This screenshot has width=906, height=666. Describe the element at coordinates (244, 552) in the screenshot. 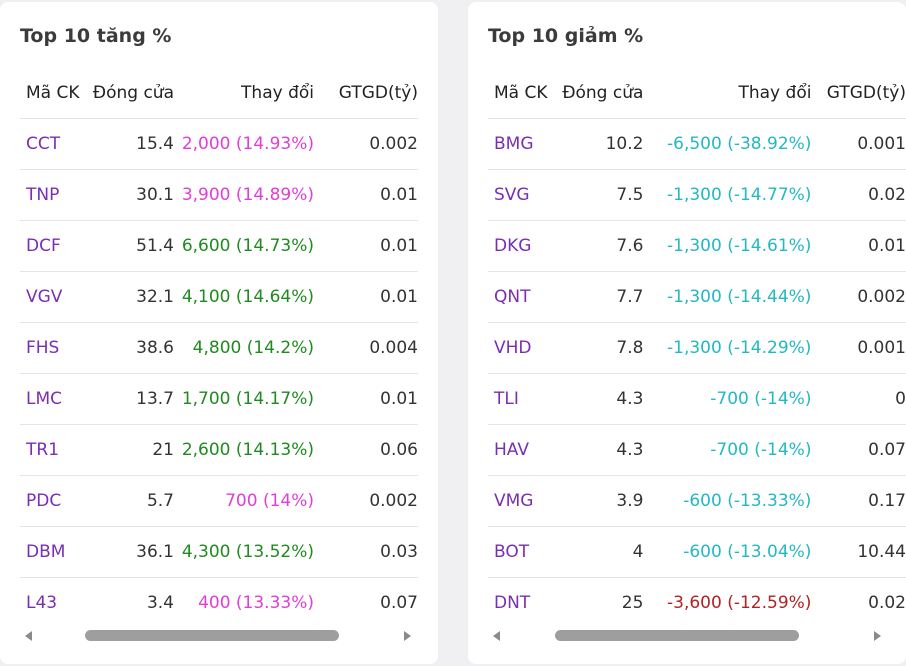

I see `price-change: 4,300 (13.52%)` at that location.